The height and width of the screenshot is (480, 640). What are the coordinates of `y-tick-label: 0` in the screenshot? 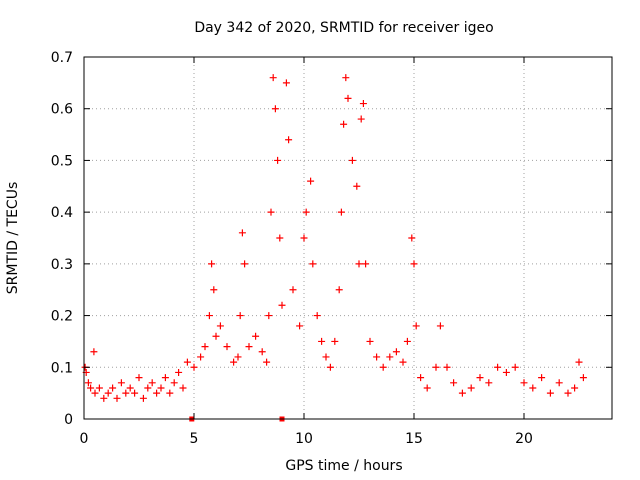 It's located at (68, 420).